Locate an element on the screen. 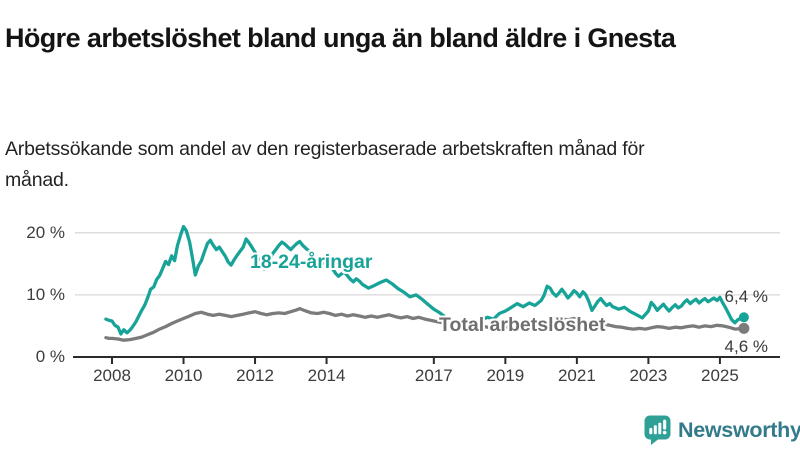 This screenshot has height=450, width=800. exclamation-stem-icon is located at coordinates (665, 424).